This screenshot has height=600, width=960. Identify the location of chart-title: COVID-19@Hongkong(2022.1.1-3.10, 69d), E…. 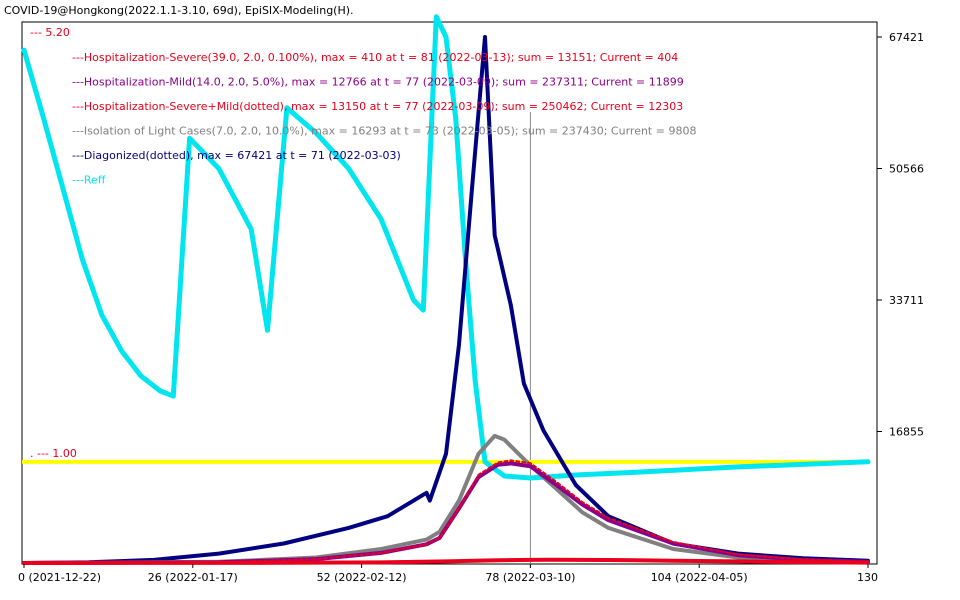
(179, 10).